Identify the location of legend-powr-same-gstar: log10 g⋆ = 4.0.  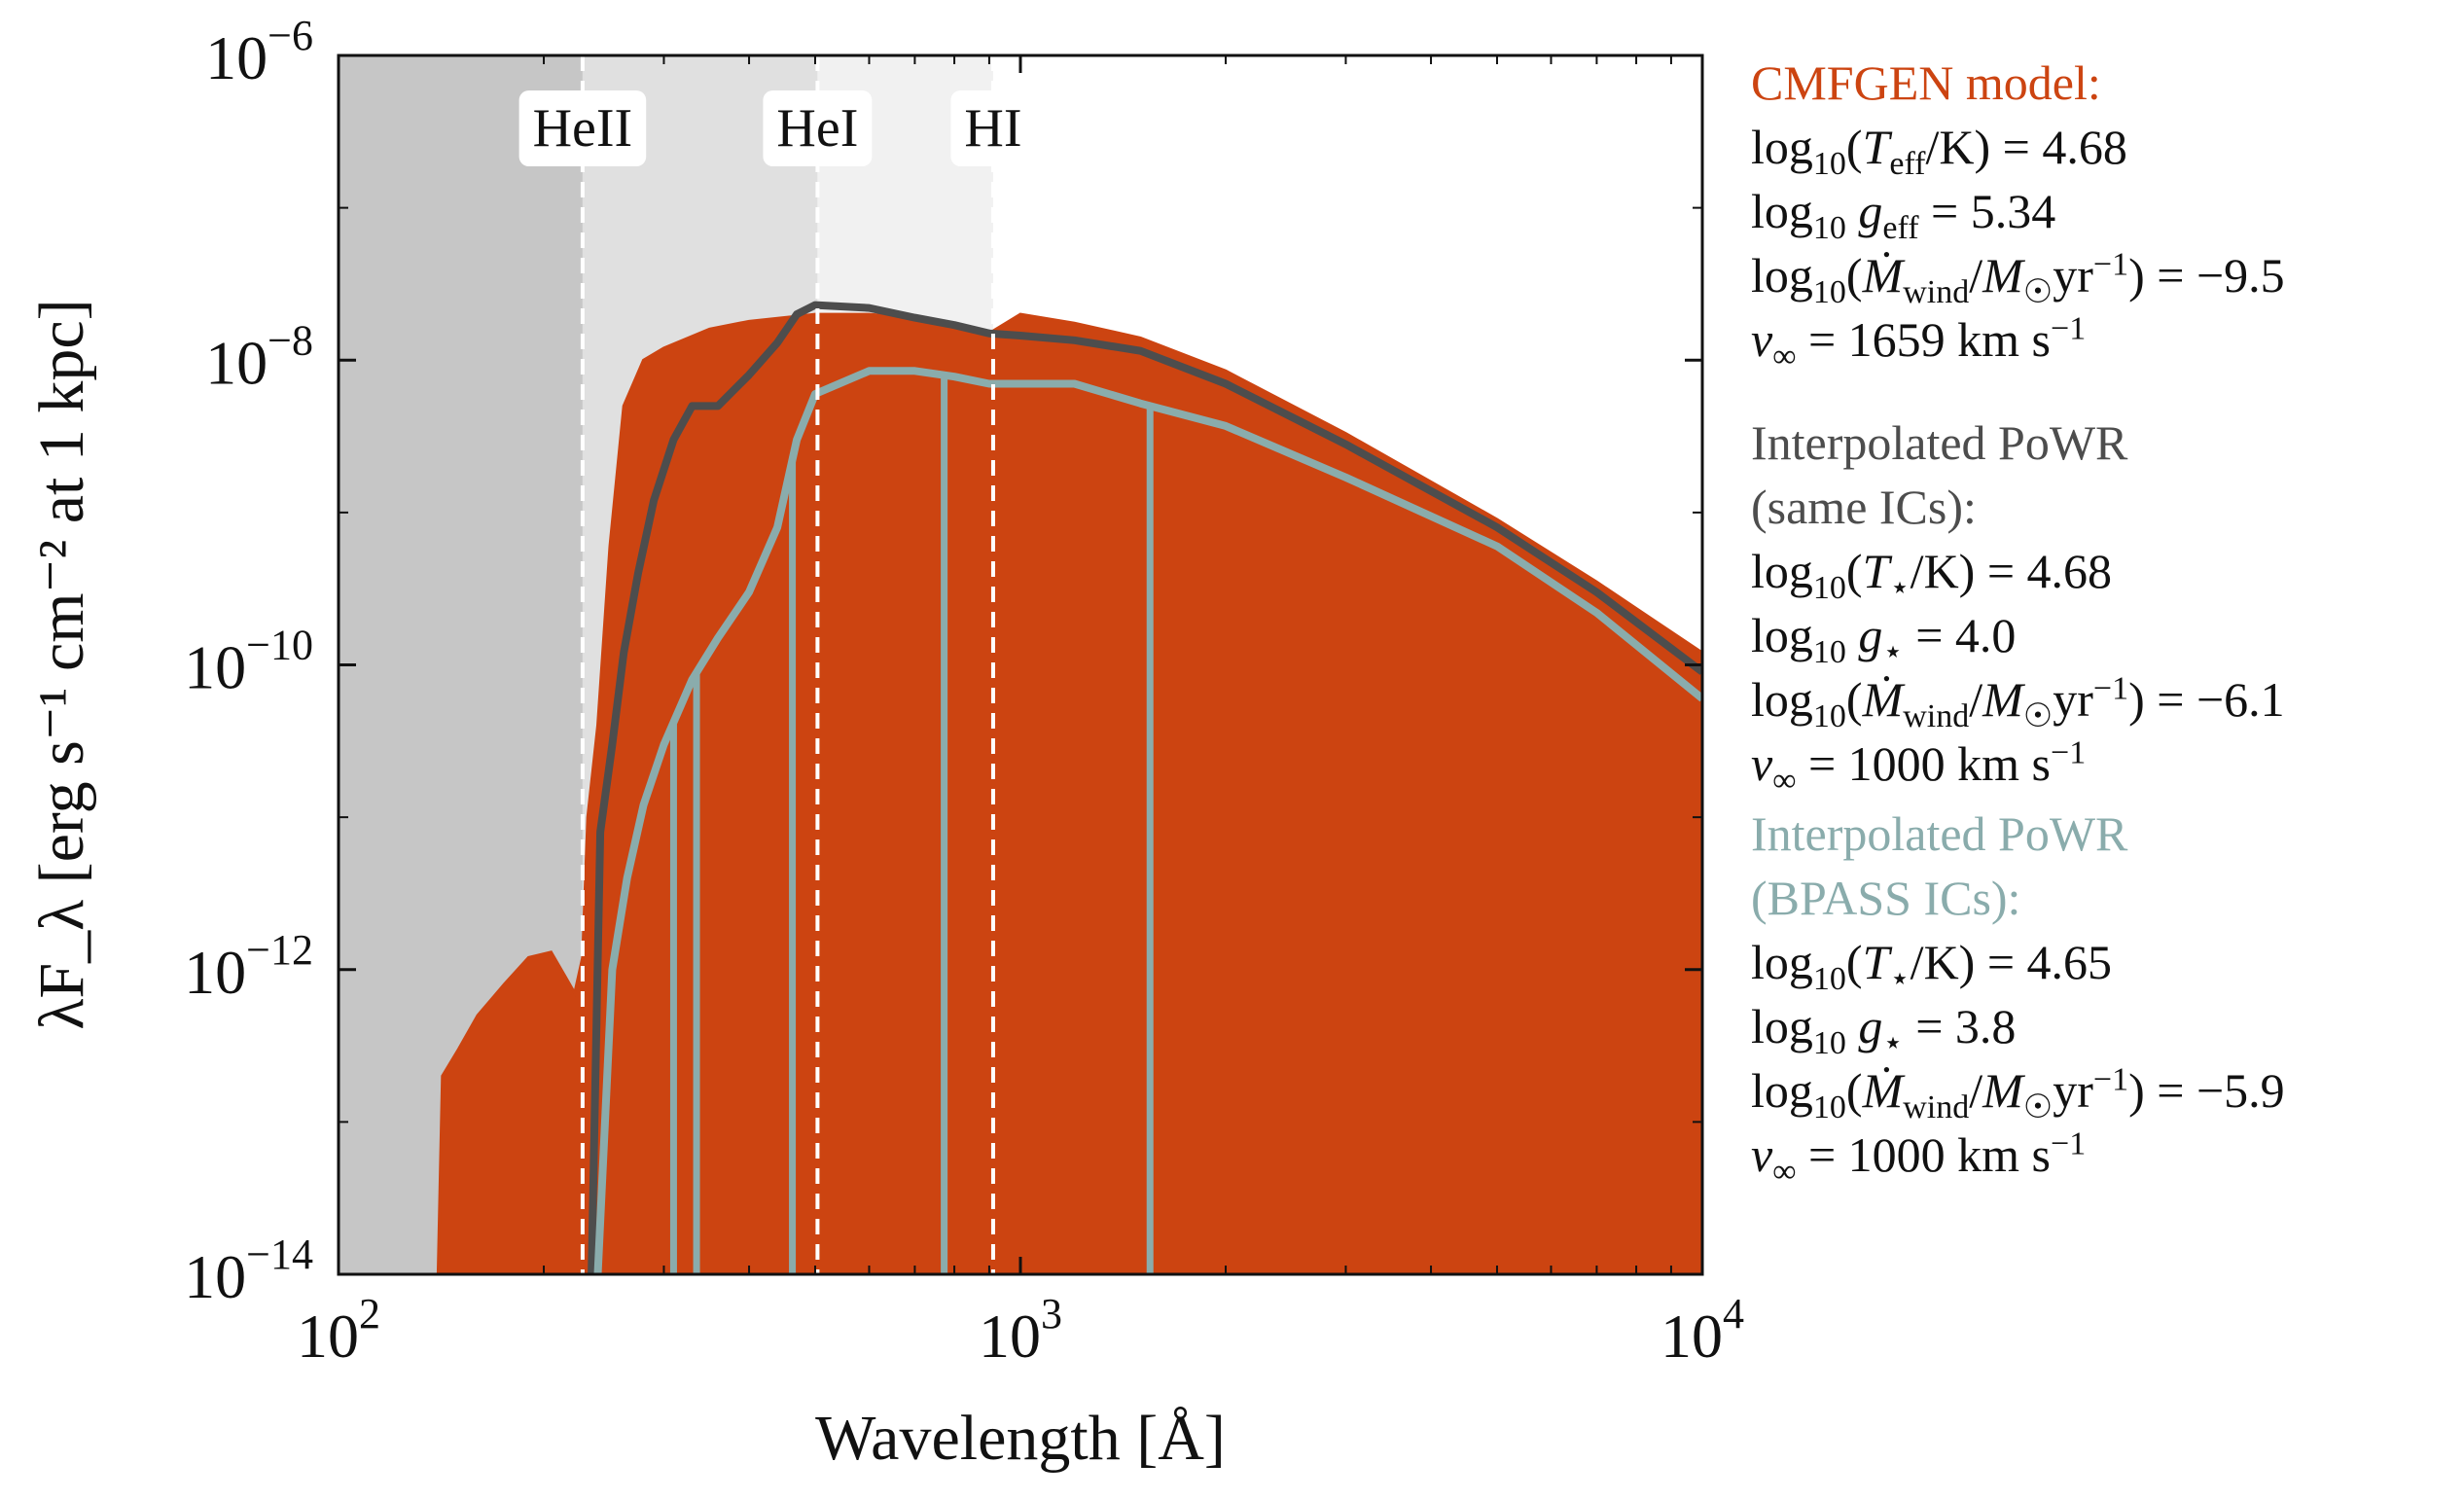
(1884, 639).